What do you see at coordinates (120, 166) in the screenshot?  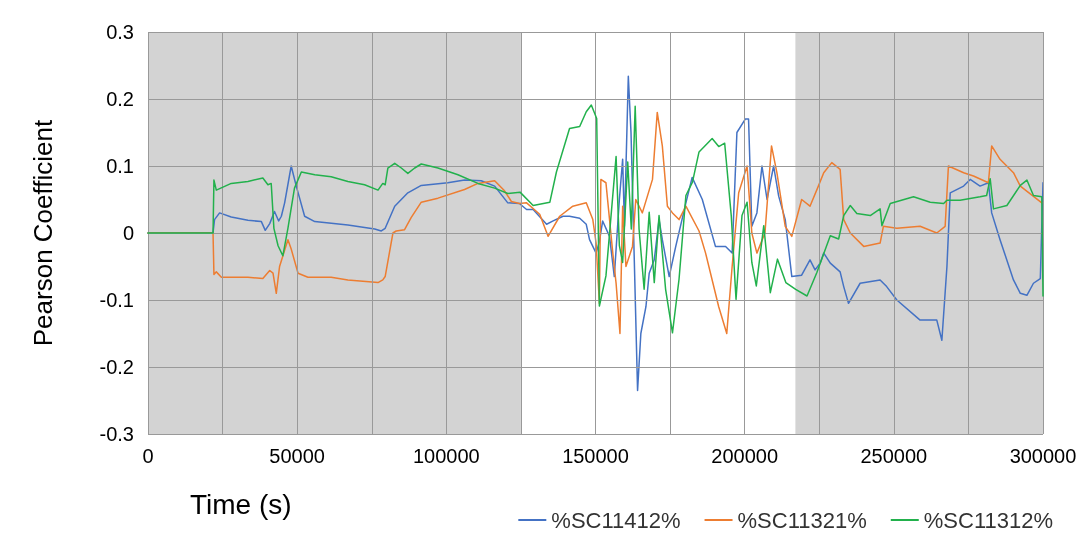 I see `y-tick-label: 0.1` at bounding box center [120, 166].